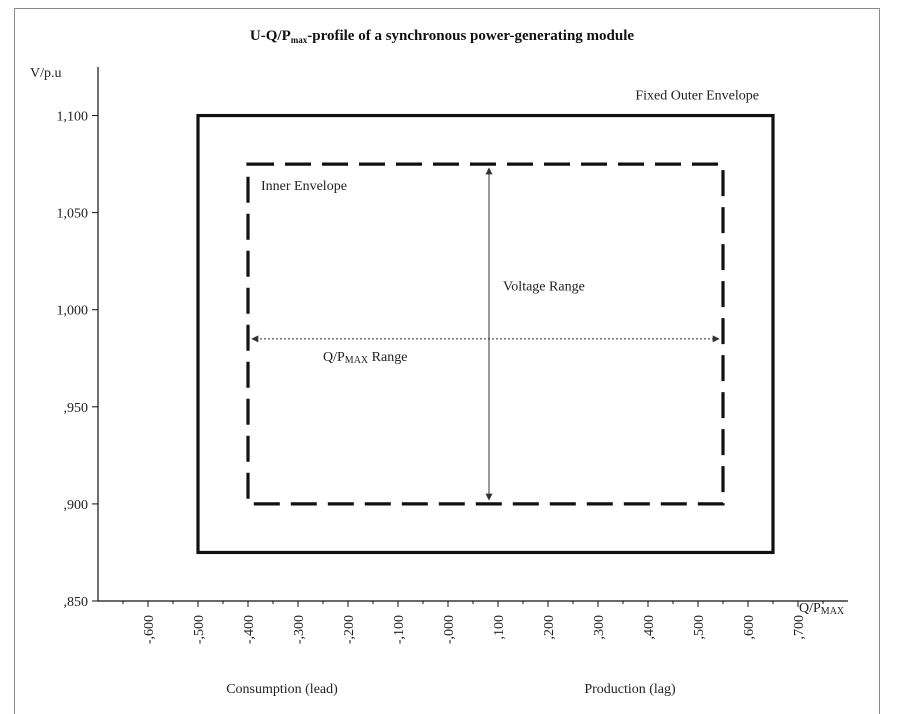 This screenshot has height=714, width=900. Describe the element at coordinates (73, 214) in the screenshot. I see `y-tick-label: 1,050` at that location.